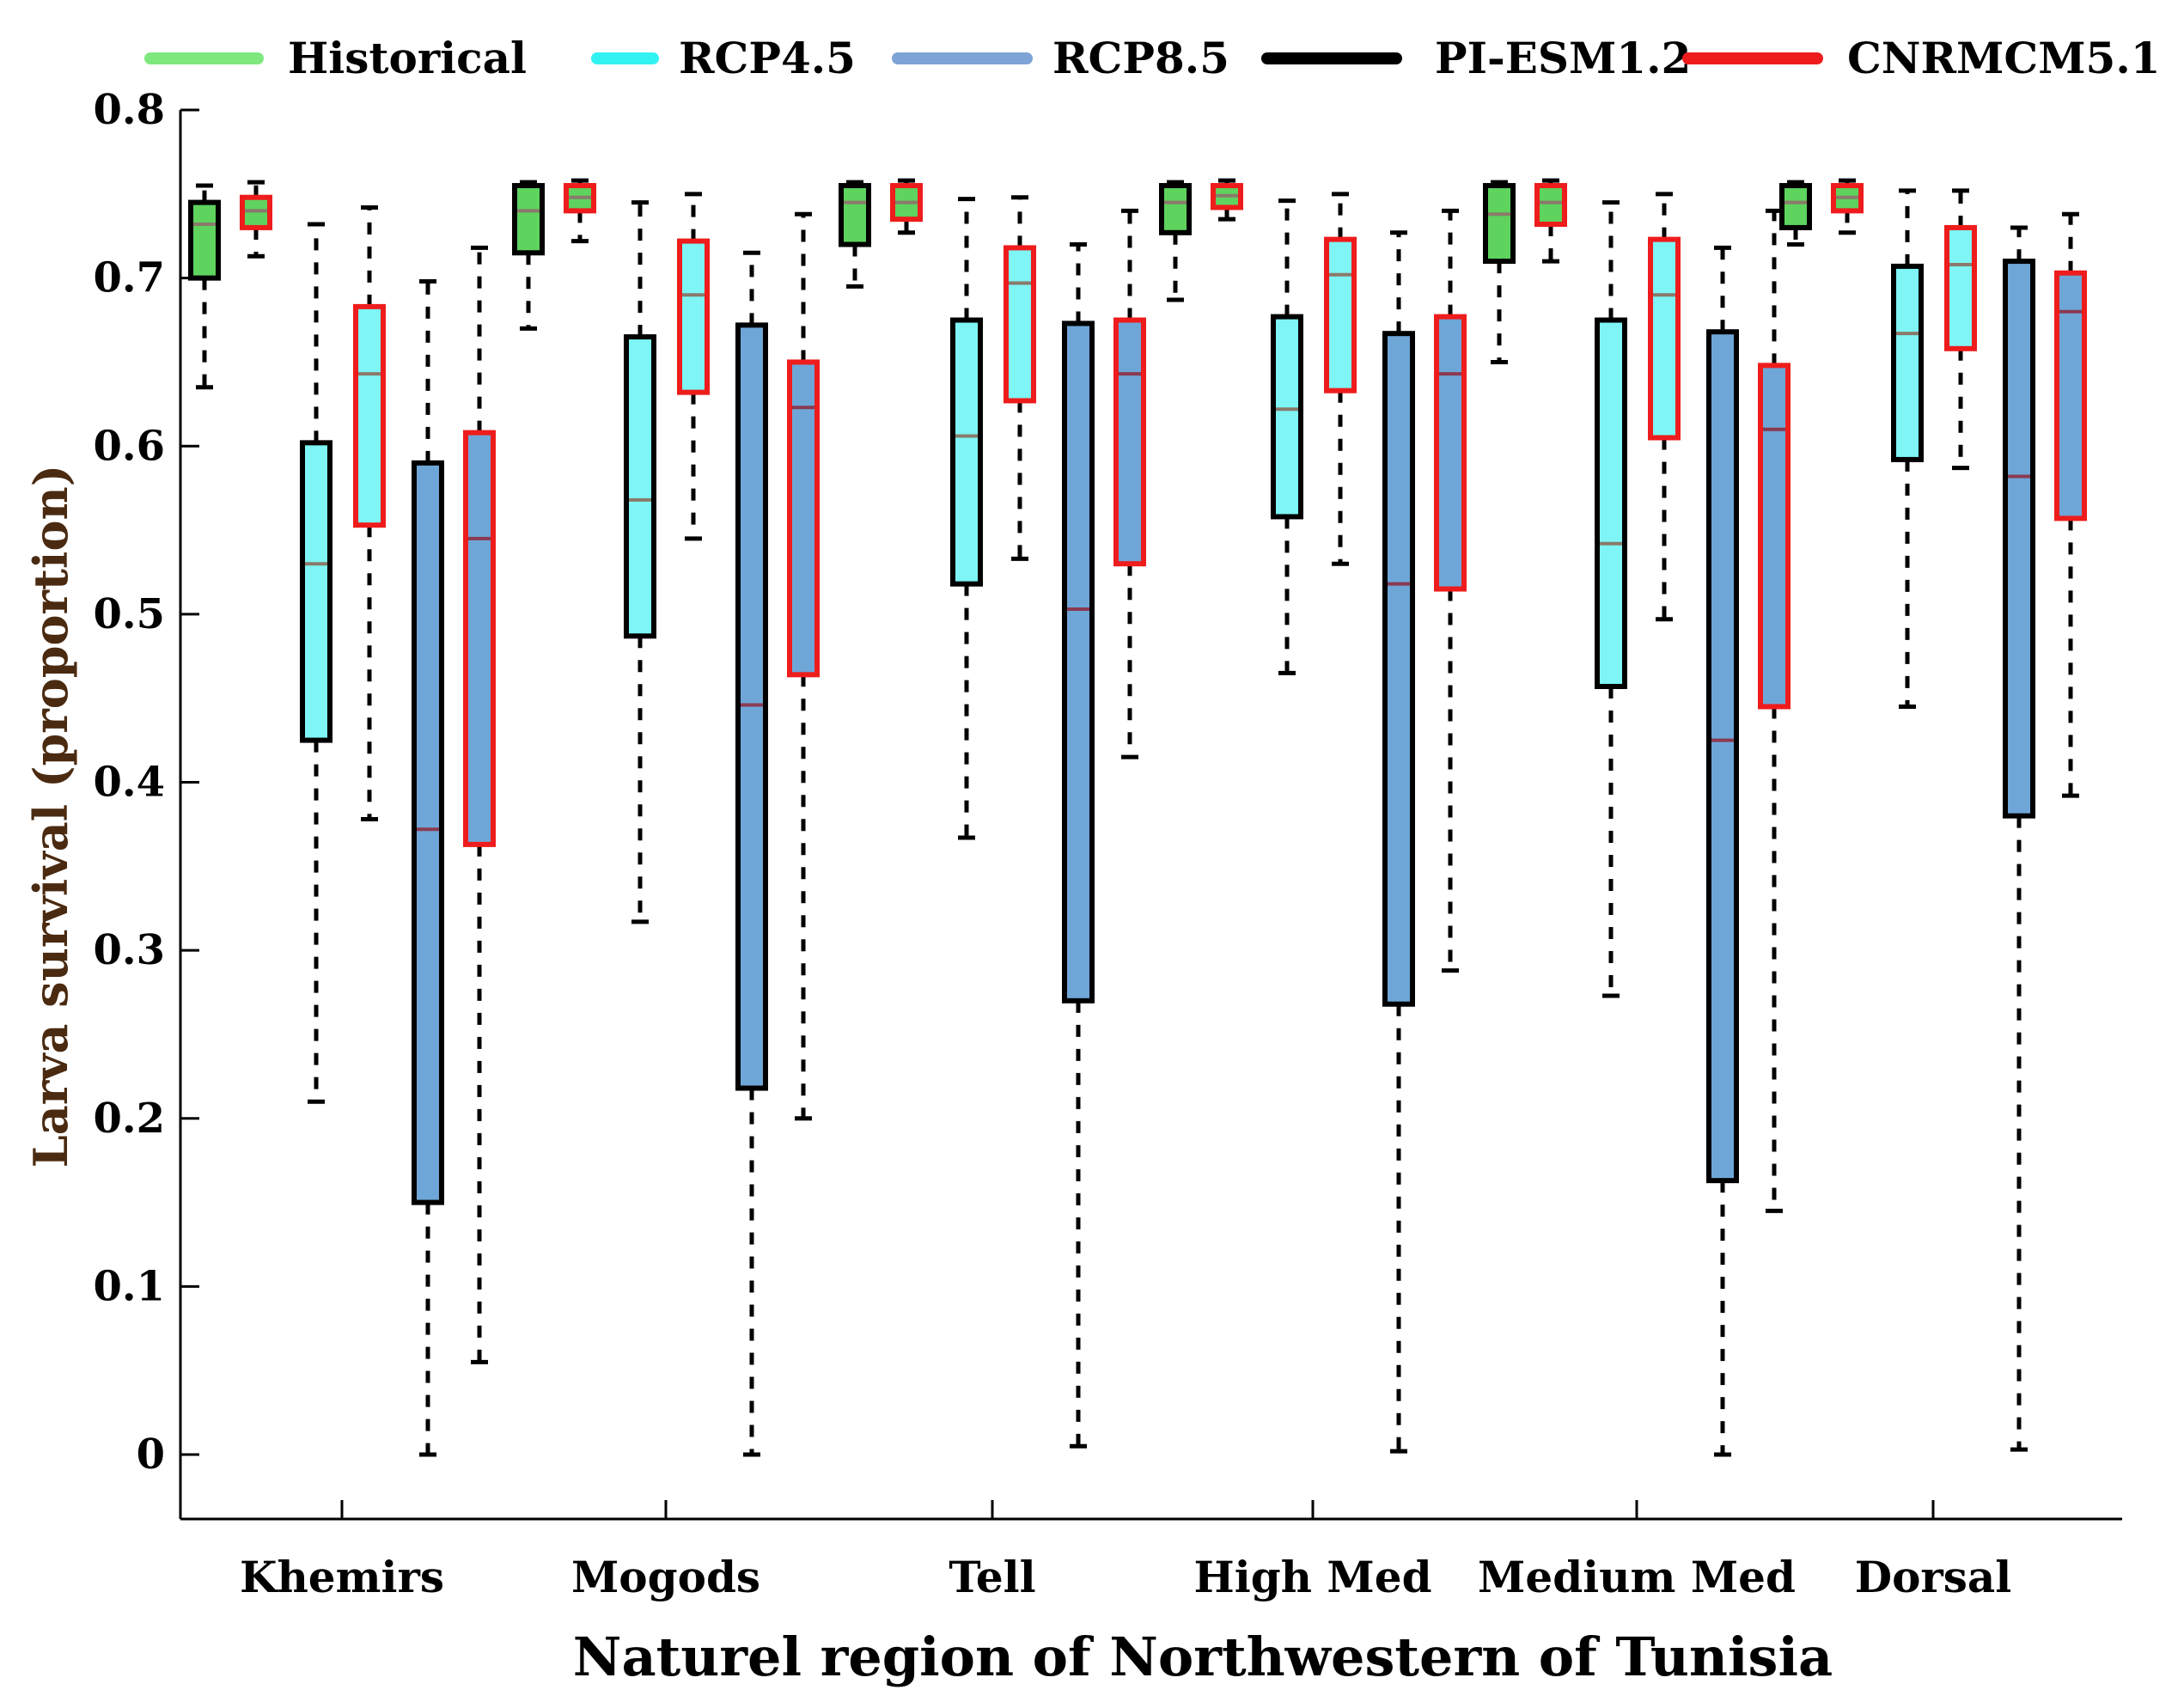  I want to click on legend-item-rcp4-5: RCP4.5, so click(723, 58).